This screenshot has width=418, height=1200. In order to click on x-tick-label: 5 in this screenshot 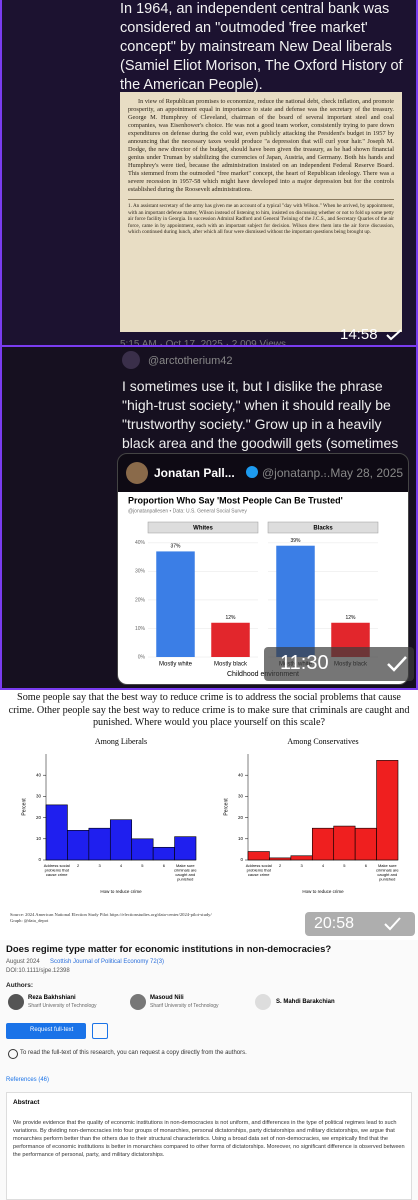, I will do `click(344, 865)`.